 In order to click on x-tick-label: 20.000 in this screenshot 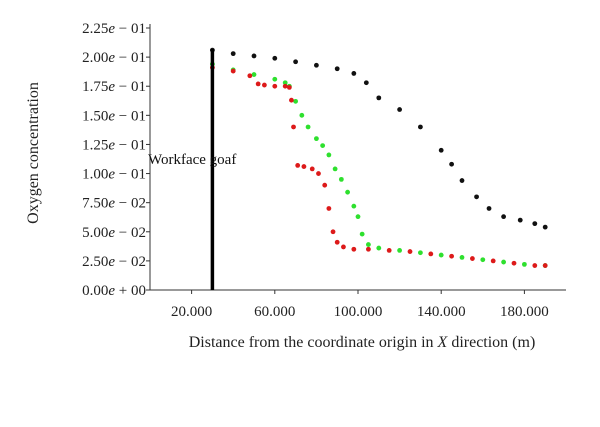, I will do `click(191, 312)`.